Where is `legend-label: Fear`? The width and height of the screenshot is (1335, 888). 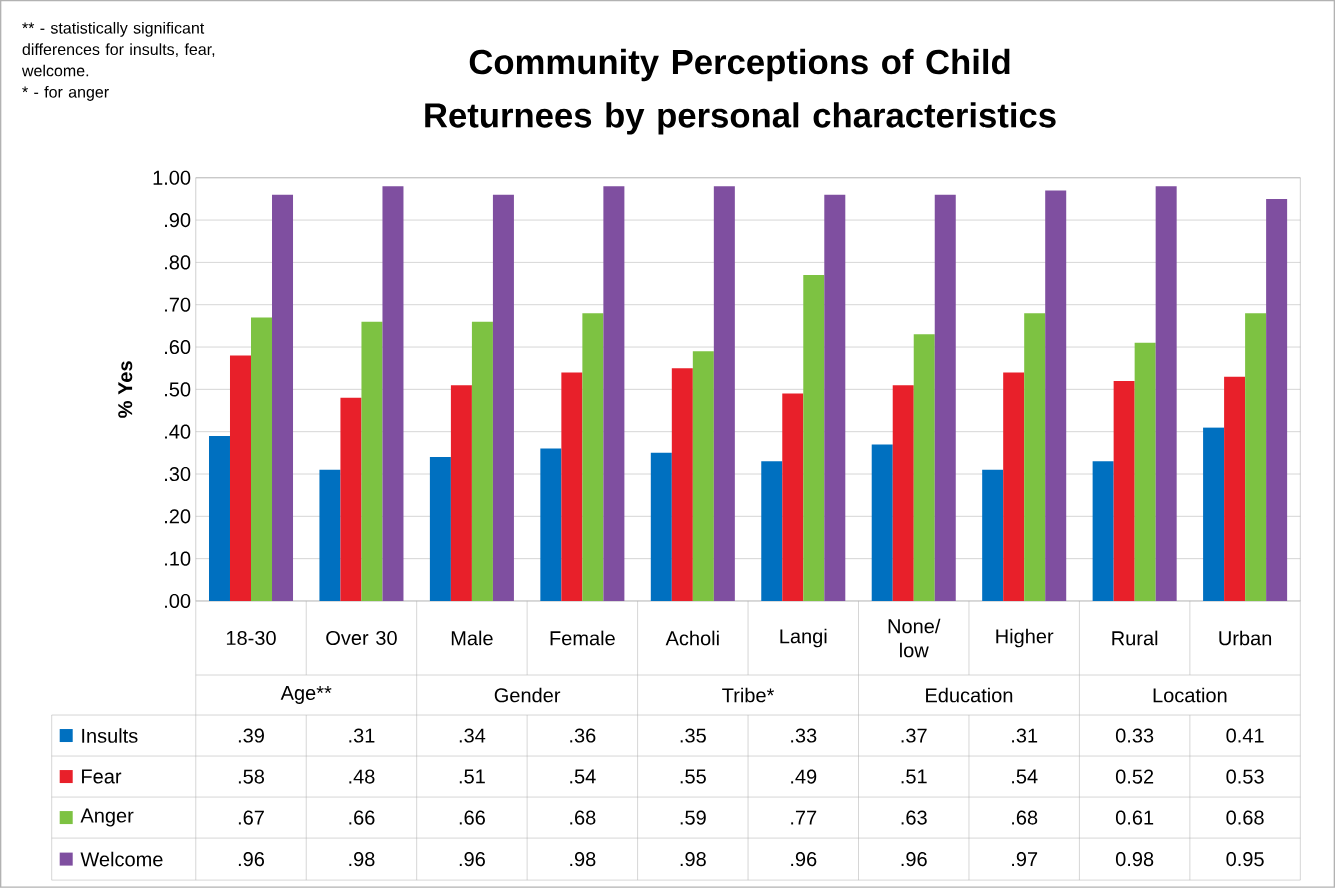 legend-label: Fear is located at coordinates (102, 776).